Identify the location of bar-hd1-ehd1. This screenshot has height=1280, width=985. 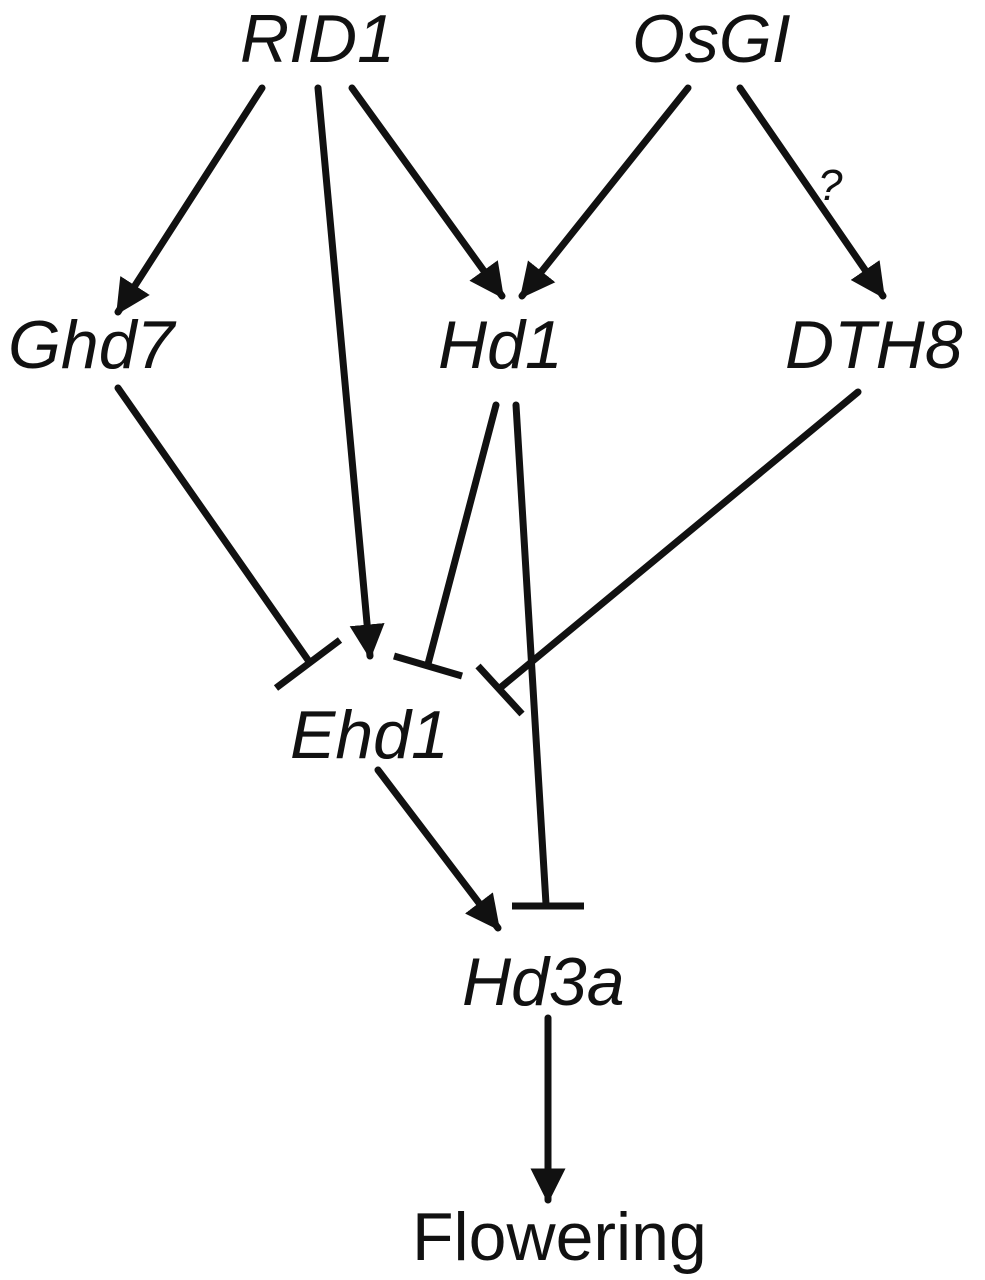
(428, 666).